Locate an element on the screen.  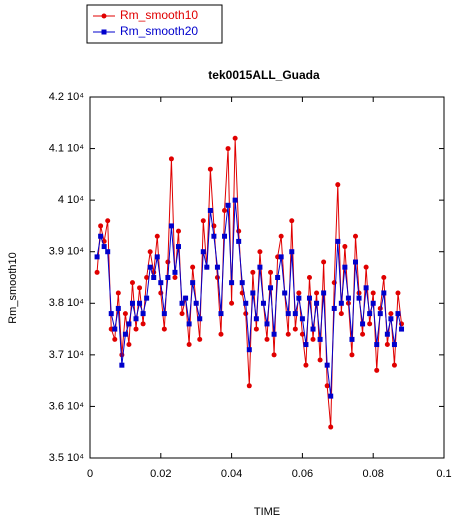
x-tick-label: 0.04 is located at coordinates (231, 474).